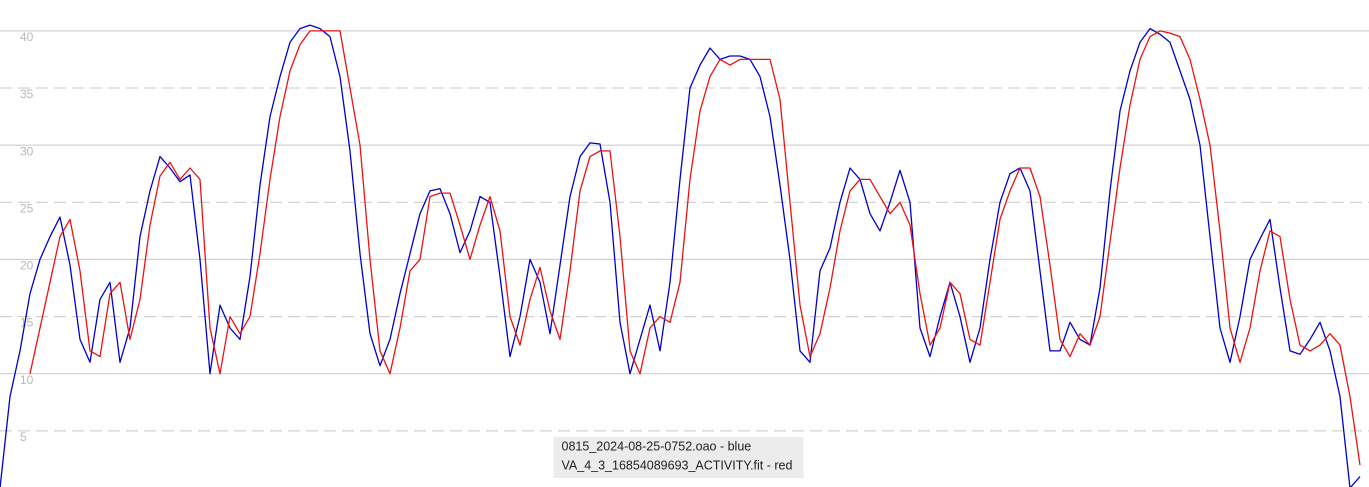  I want to click on legend-entry: VA_4_3_16854089693_ACTIVITY.fit - red, so click(677, 465).